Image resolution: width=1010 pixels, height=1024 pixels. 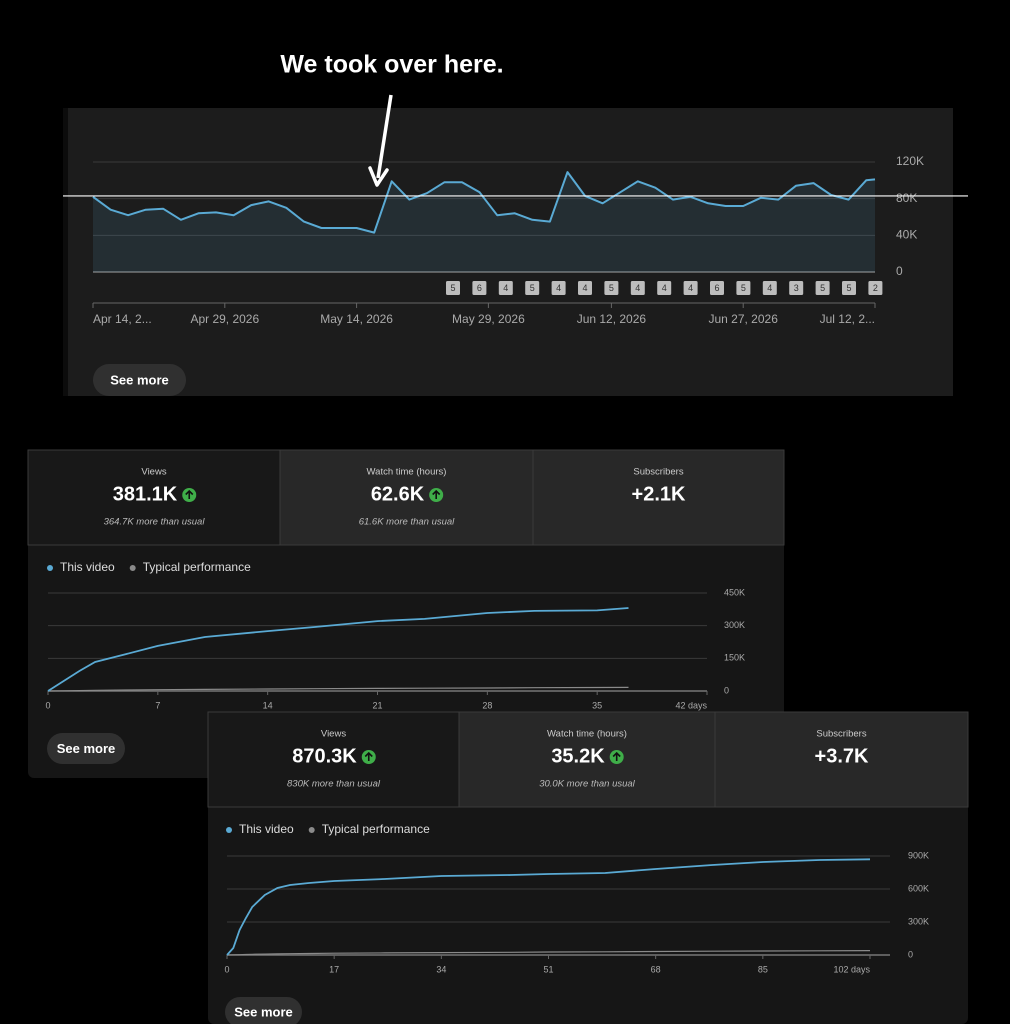 I want to click on video-badge-label: 6, so click(x=716, y=288).